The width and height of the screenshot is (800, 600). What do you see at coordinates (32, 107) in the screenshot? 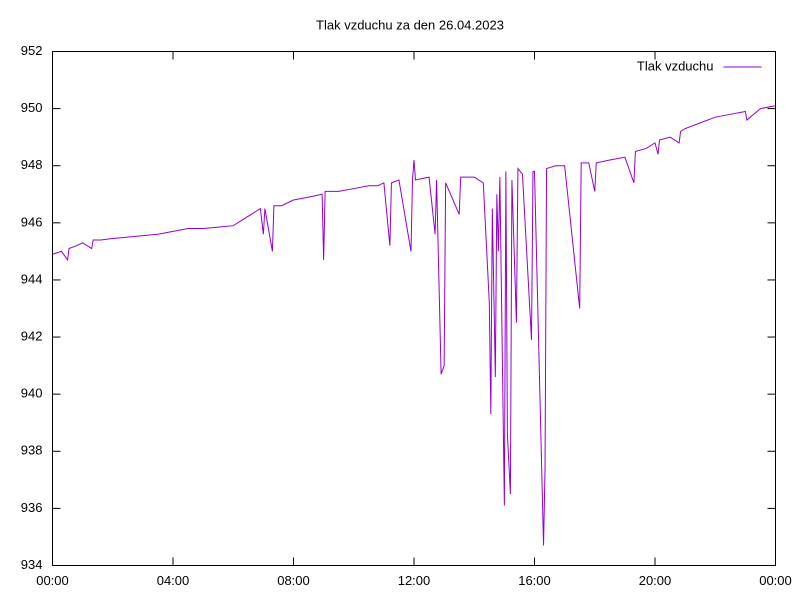
I see `y-tick-label: 950` at bounding box center [32, 107].